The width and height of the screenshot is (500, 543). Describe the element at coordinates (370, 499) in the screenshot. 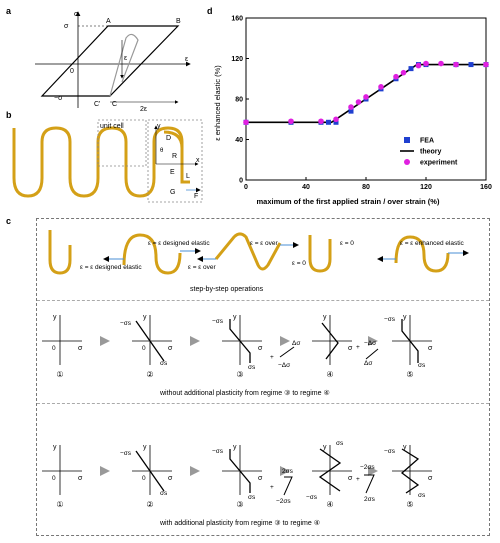

I see `c-label-2sigmas: 2σs` at that location.